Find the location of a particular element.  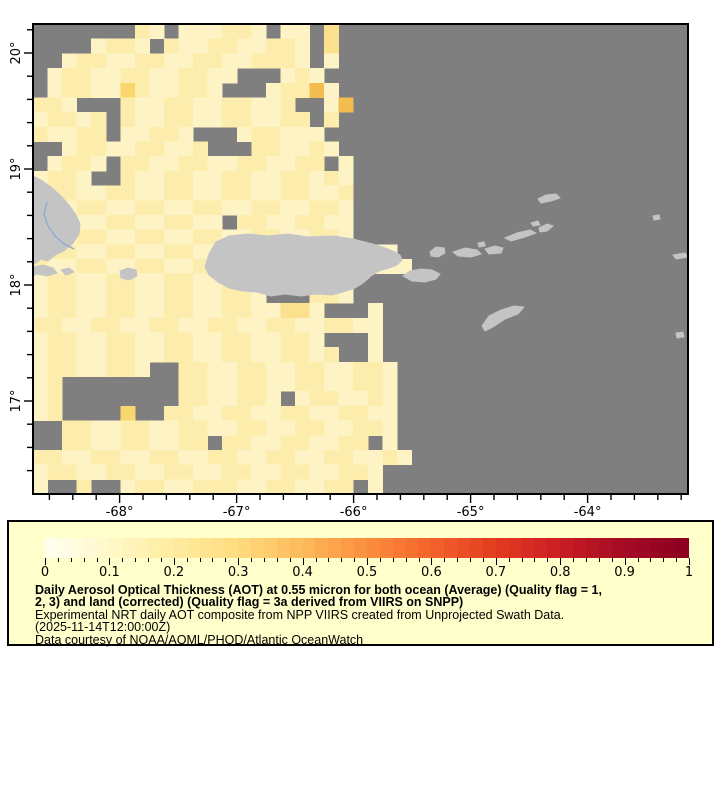

colorbar-tick-label: 0.7 is located at coordinates (496, 572).